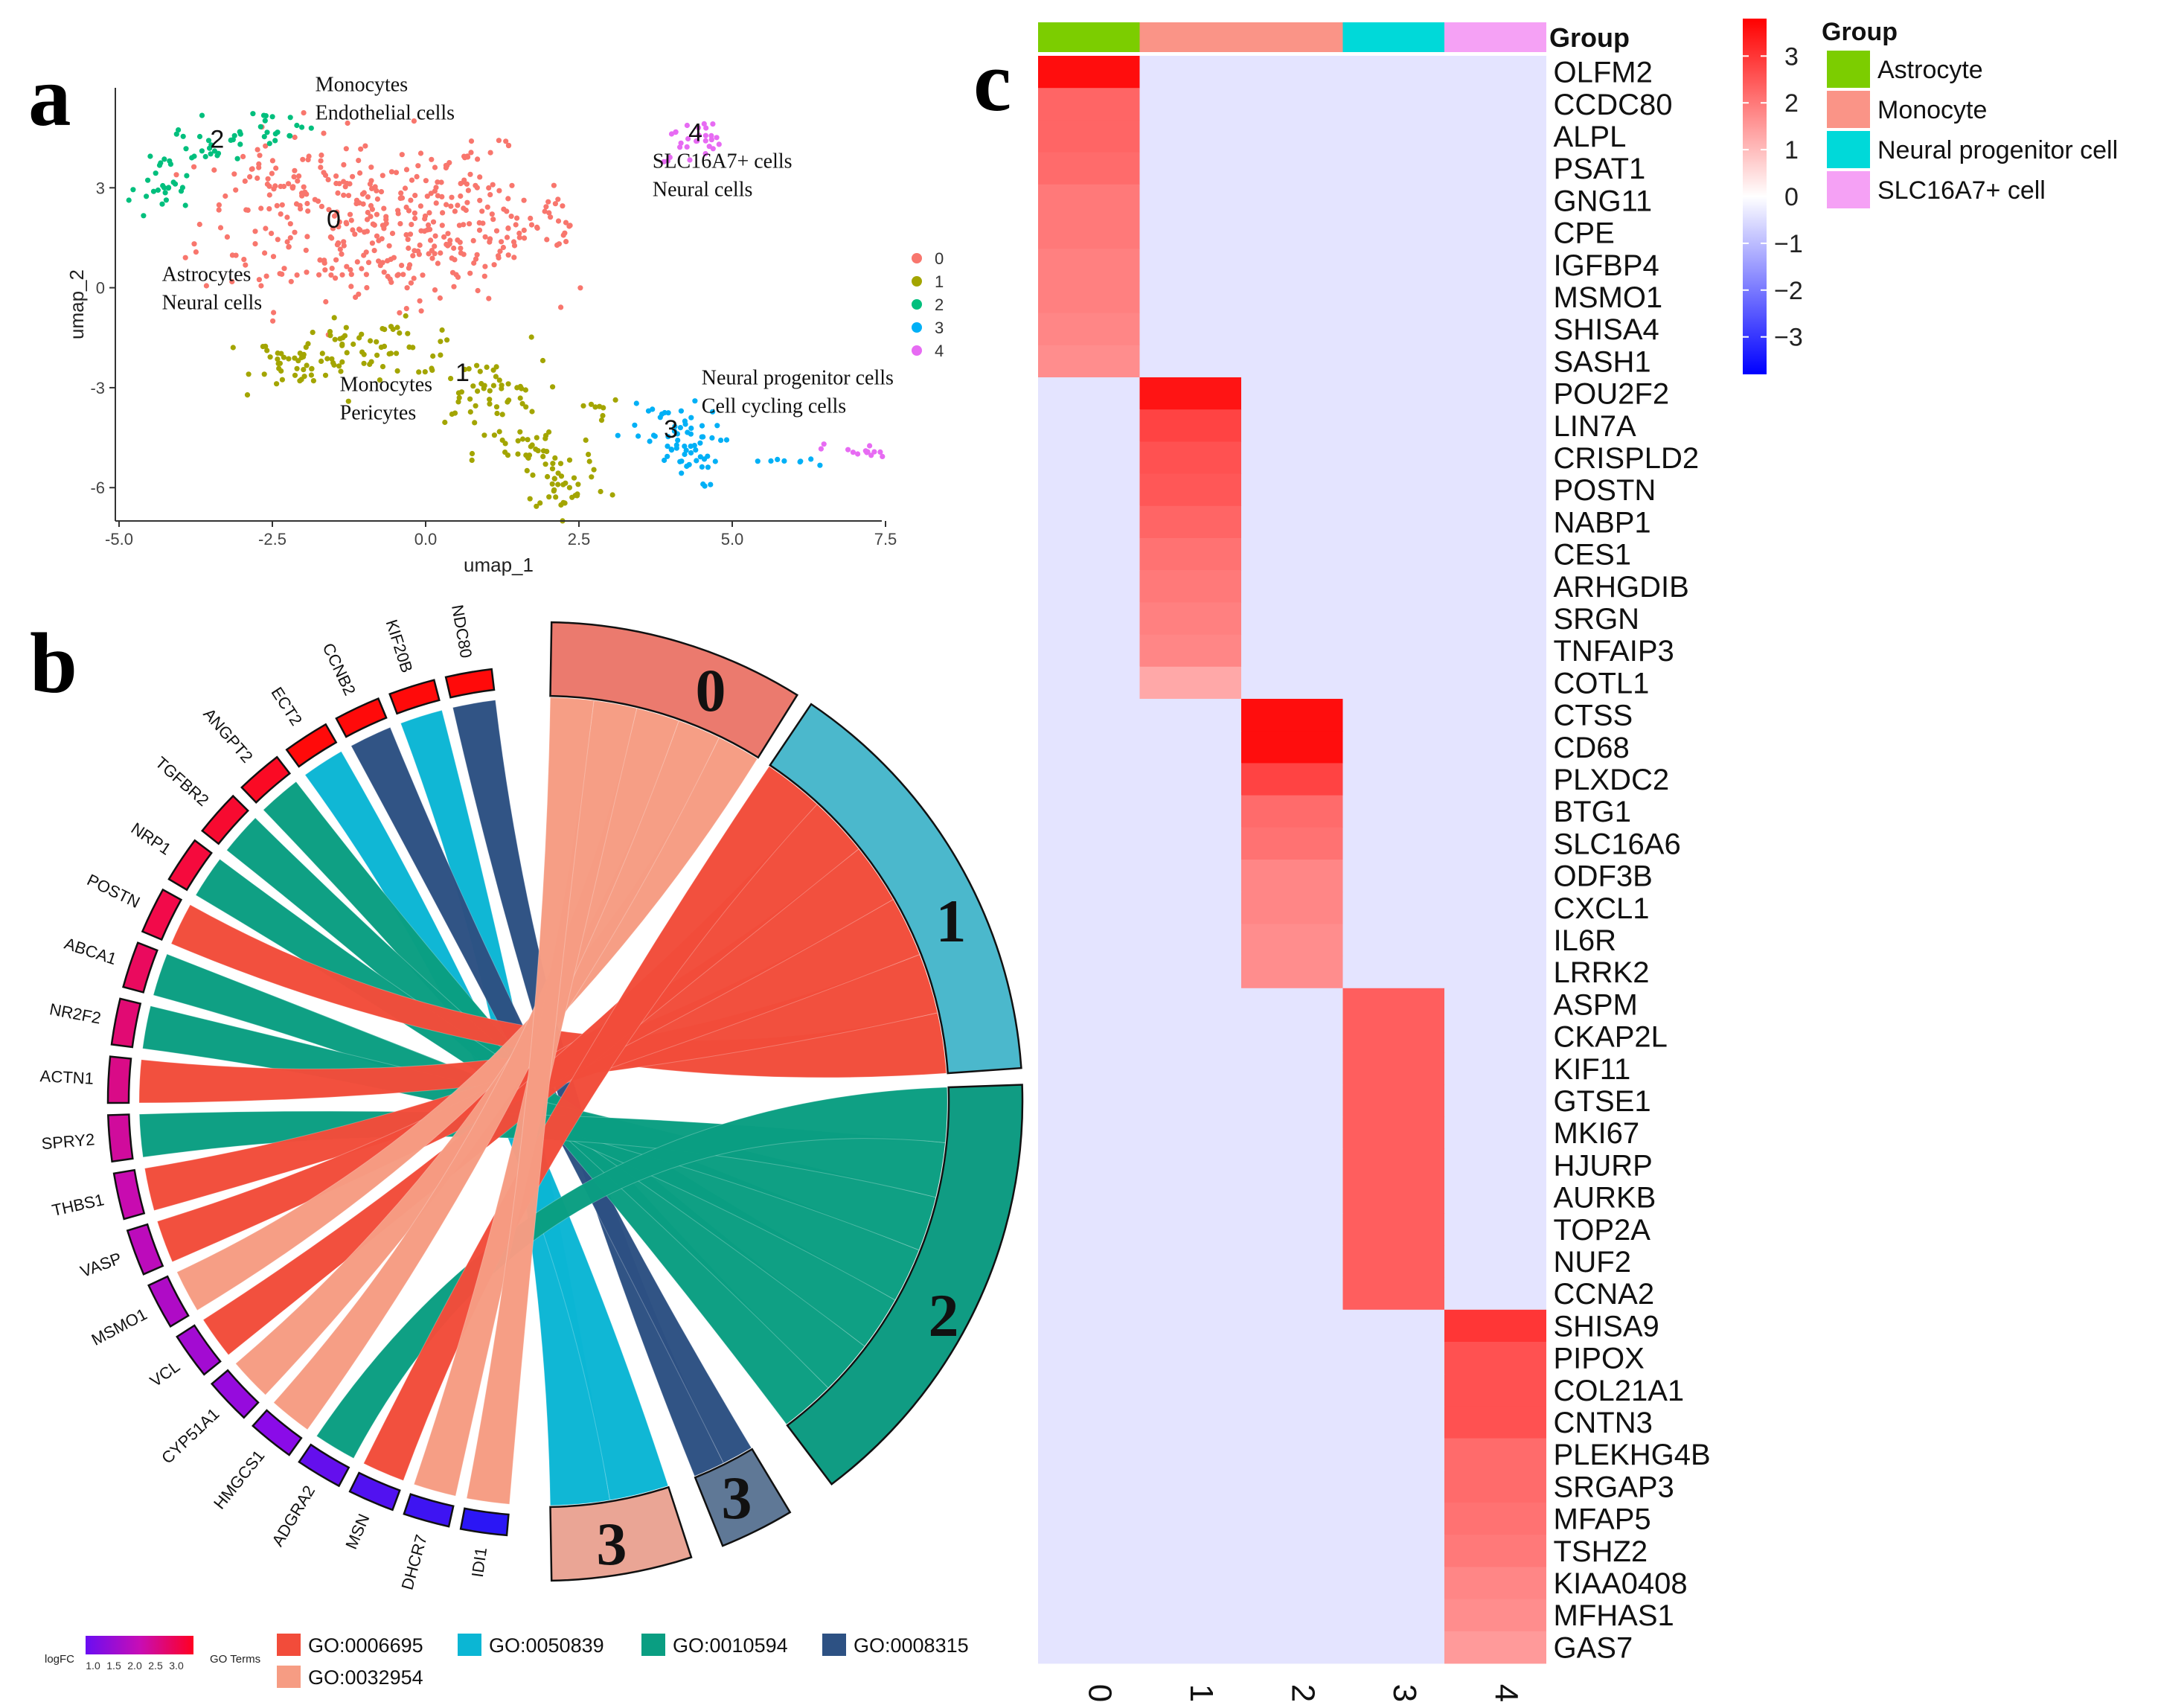  Describe the element at coordinates (912, 1646) in the screenshot. I see `go-term-label: GO:0008315` at that location.